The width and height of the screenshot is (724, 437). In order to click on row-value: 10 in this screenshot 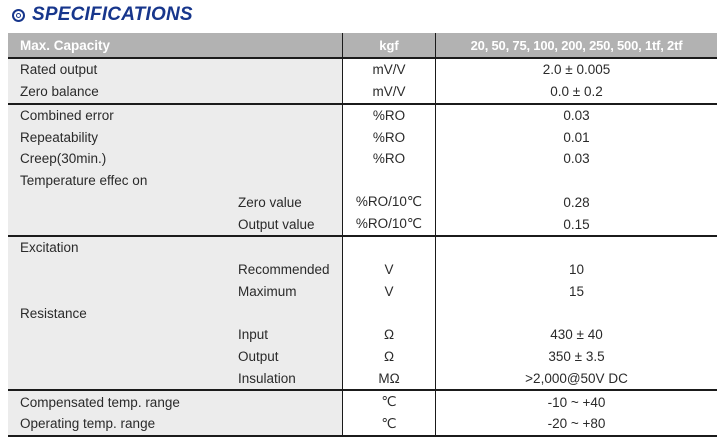, I will do `click(576, 269)`.